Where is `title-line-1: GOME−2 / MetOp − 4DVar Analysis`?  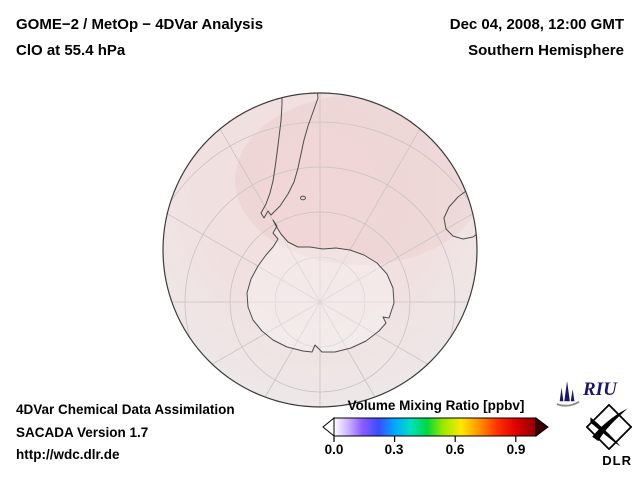 title-line-1: GOME−2 / MetOp − 4DVar Analysis is located at coordinates (140, 24).